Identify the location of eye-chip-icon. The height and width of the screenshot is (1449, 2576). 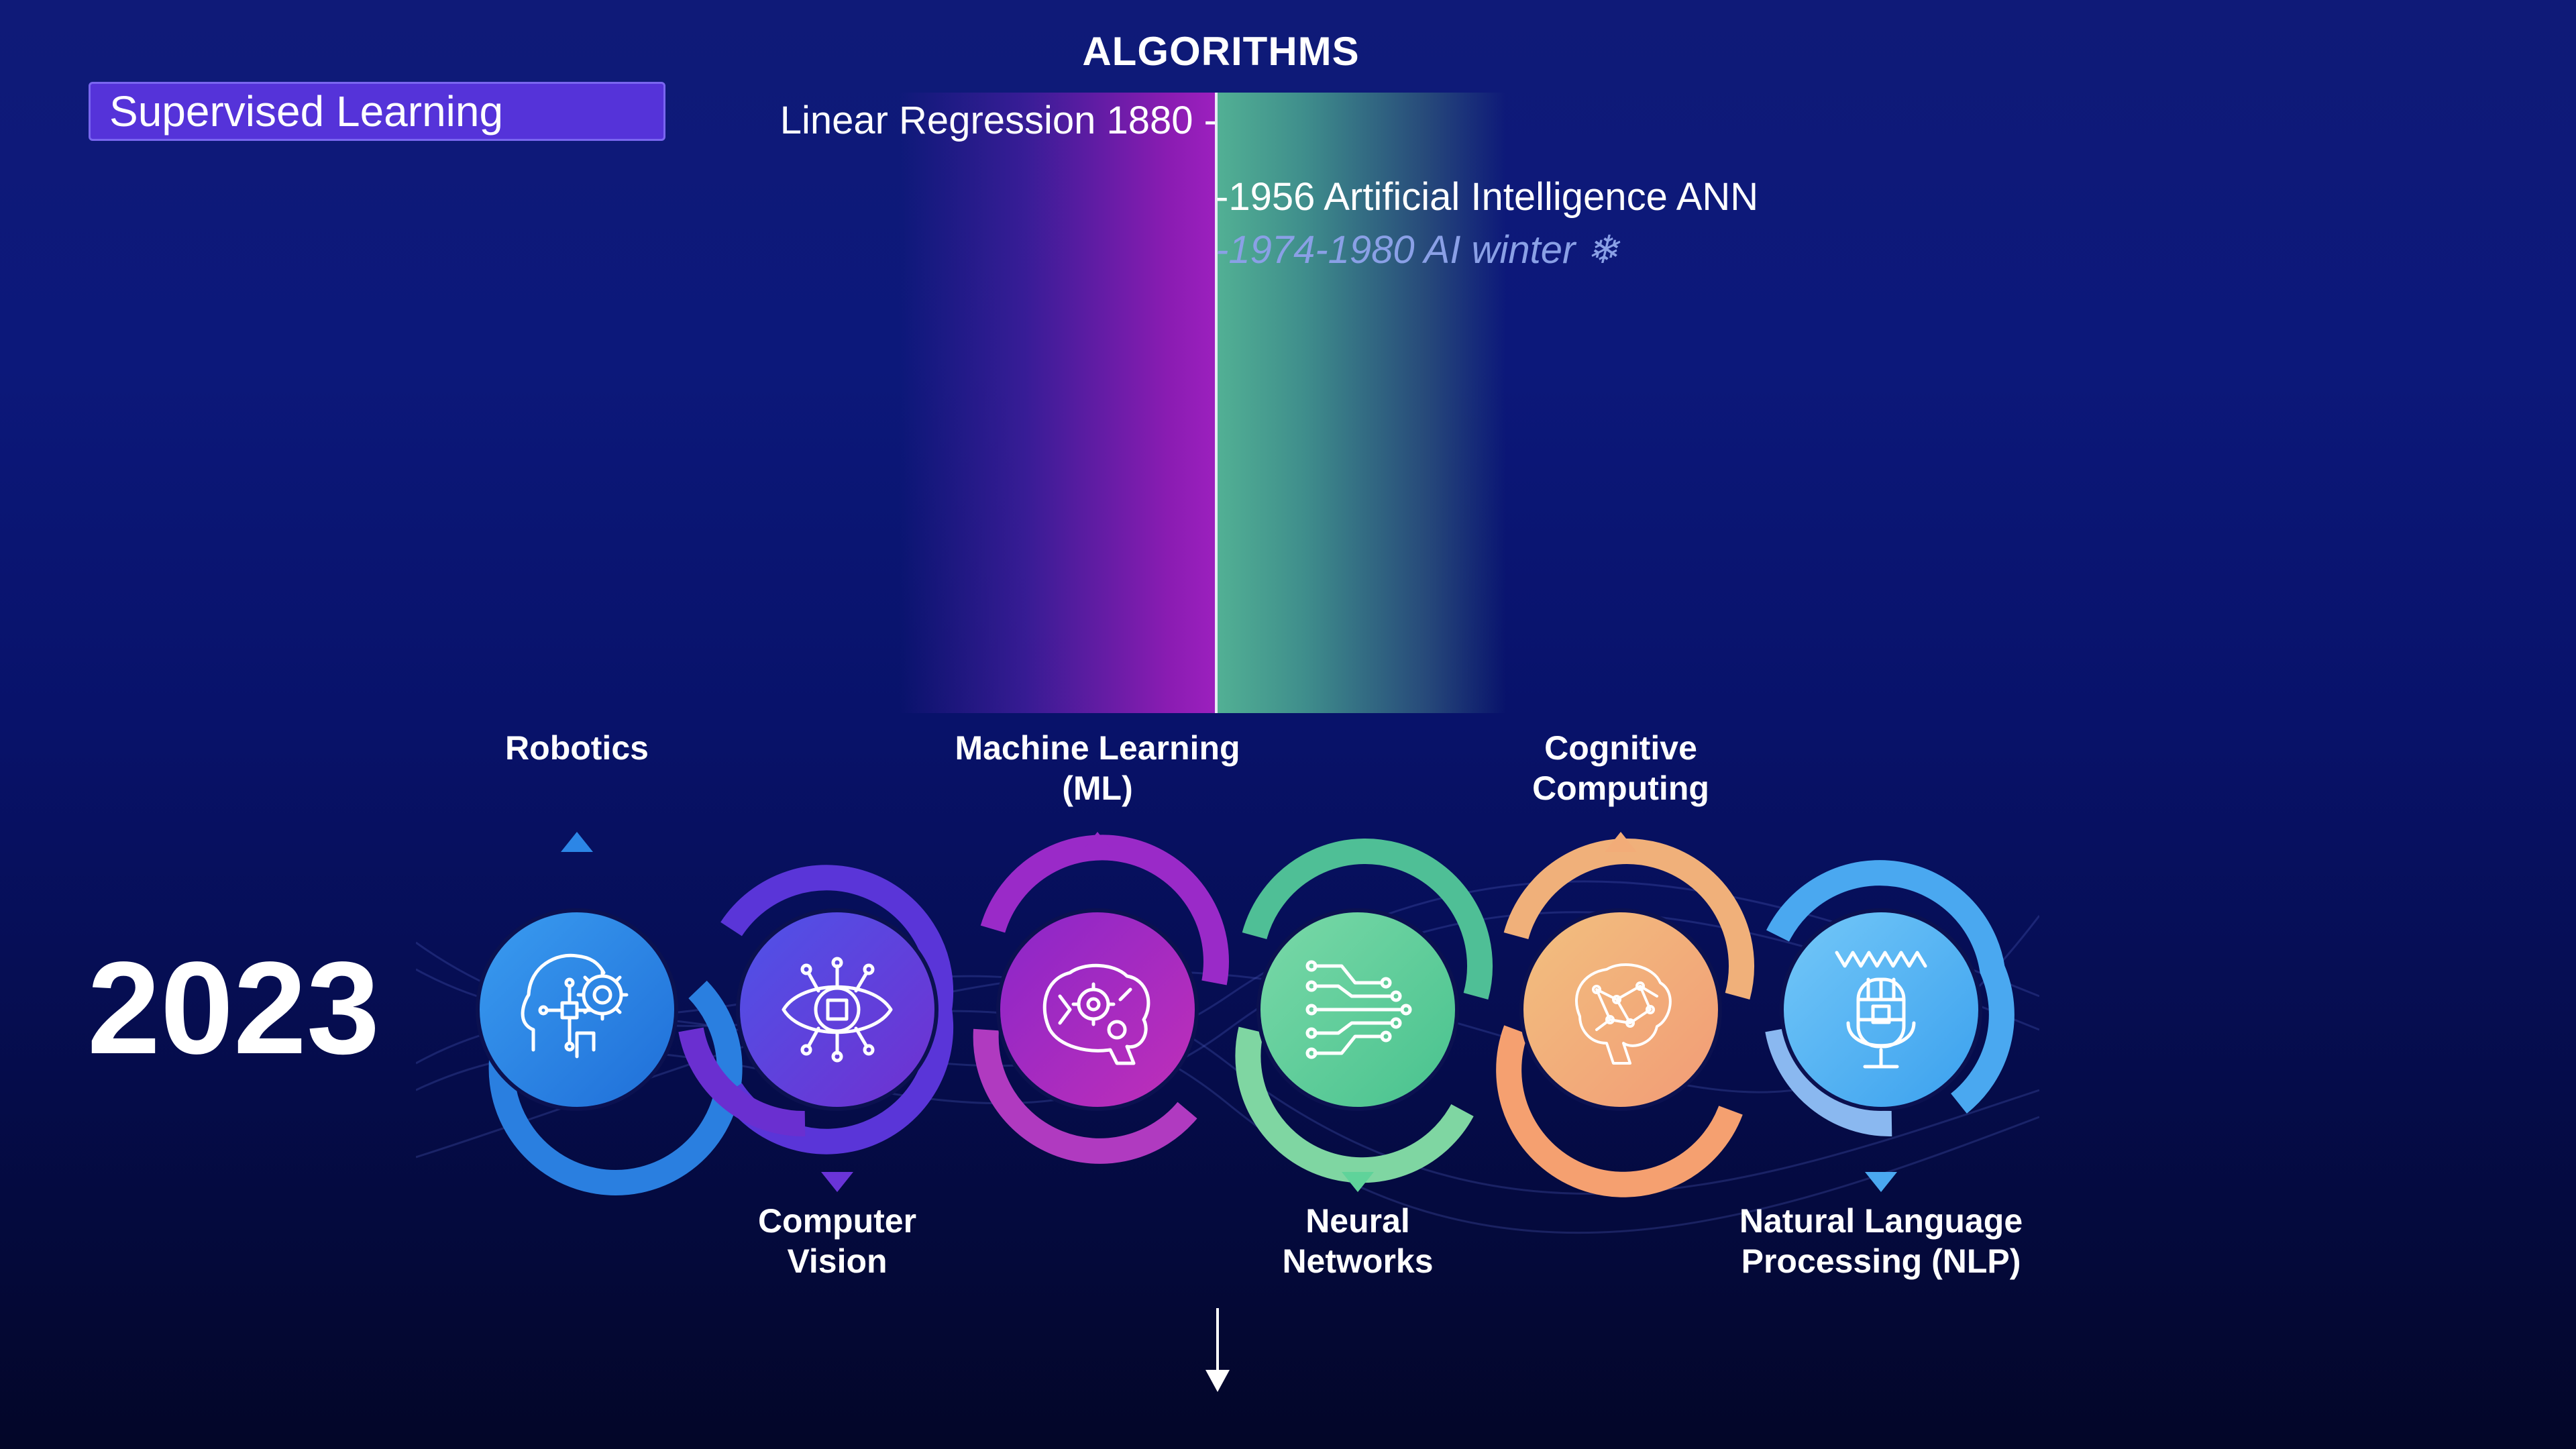
(837, 1010).